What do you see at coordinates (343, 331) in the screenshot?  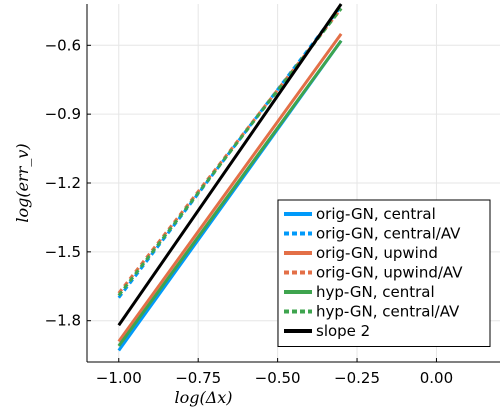 I see `legend-label: slope 2` at bounding box center [343, 331].